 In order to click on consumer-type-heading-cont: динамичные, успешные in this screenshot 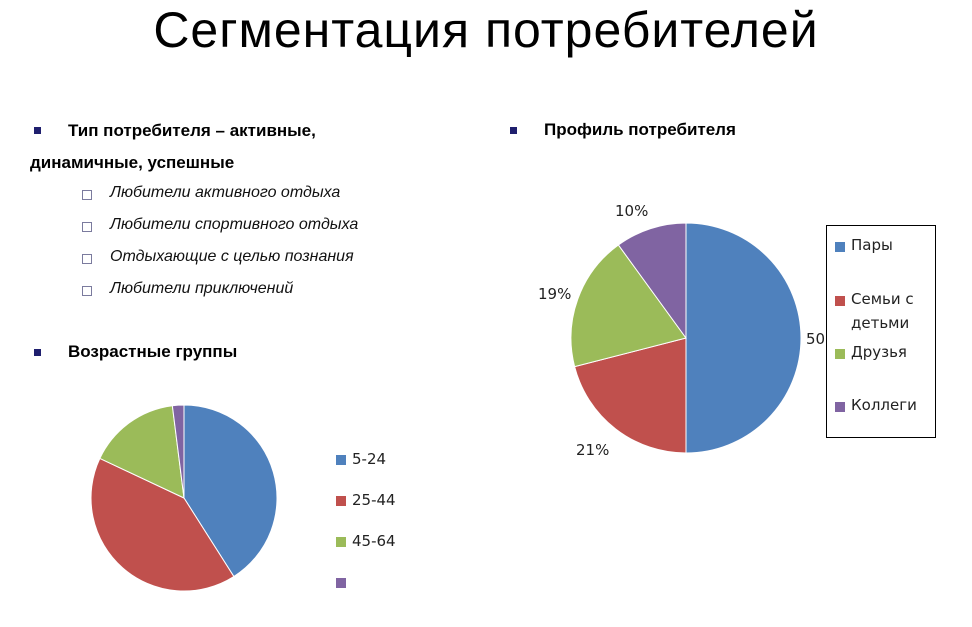, I will do `click(132, 162)`.